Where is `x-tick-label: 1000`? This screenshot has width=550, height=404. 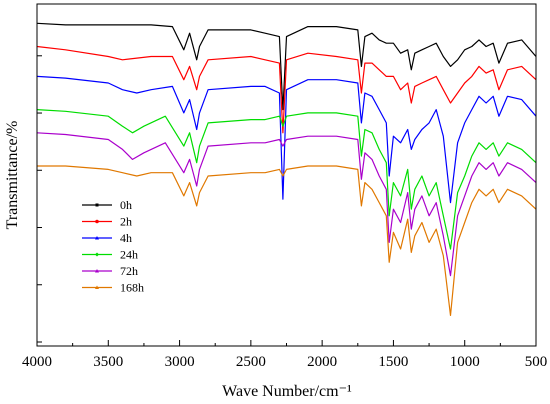 x-tick-label: 1000 is located at coordinates (465, 362).